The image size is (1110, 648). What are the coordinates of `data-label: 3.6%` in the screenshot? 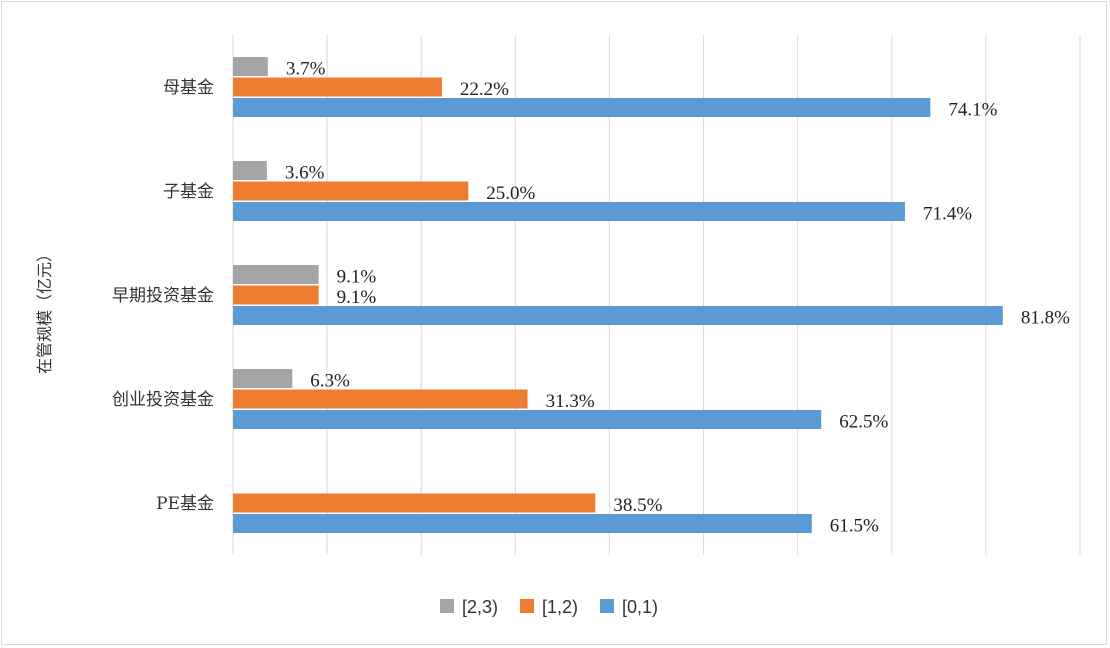 It's located at (305, 173).